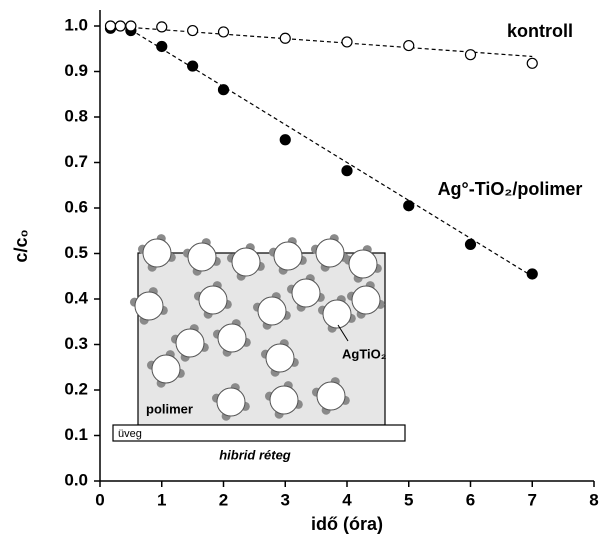 The height and width of the screenshot is (541, 607). I want to click on series-label: kontroll, so click(540, 31).